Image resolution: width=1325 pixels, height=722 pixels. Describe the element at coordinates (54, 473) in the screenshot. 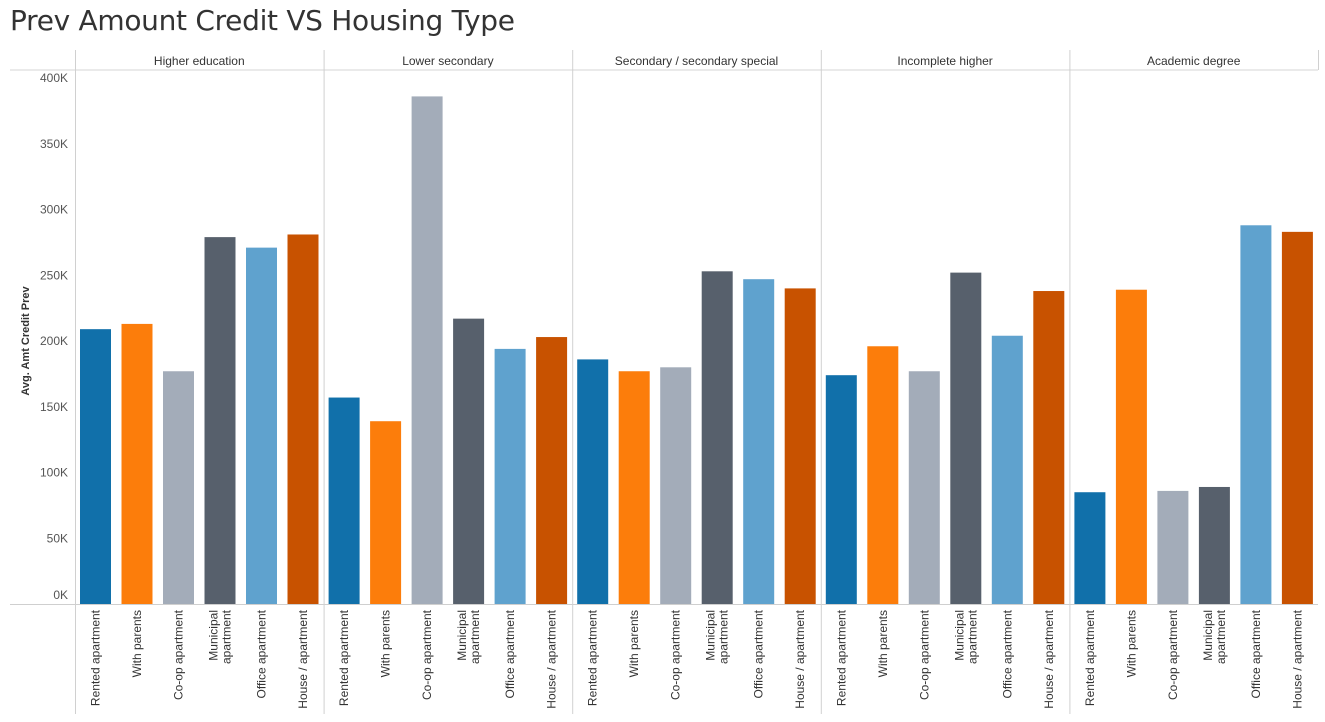

I see `y-tick-label: 100K` at that location.